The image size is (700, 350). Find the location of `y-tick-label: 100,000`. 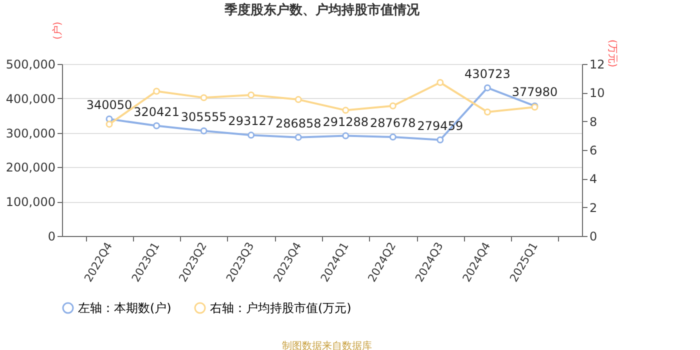

y-tick-label: 100,000 is located at coordinates (31, 202).